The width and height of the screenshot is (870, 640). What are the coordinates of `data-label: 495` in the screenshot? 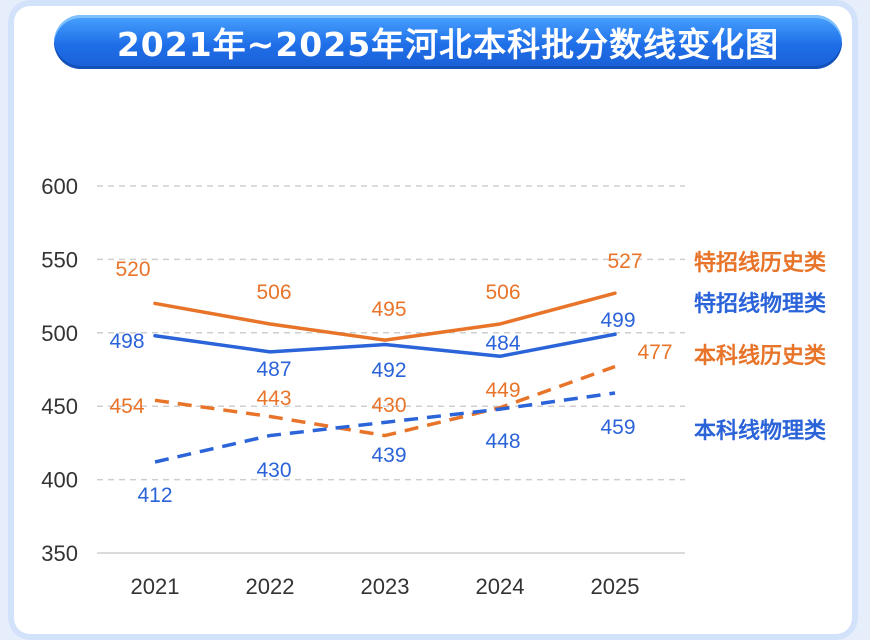 It's located at (388, 309).